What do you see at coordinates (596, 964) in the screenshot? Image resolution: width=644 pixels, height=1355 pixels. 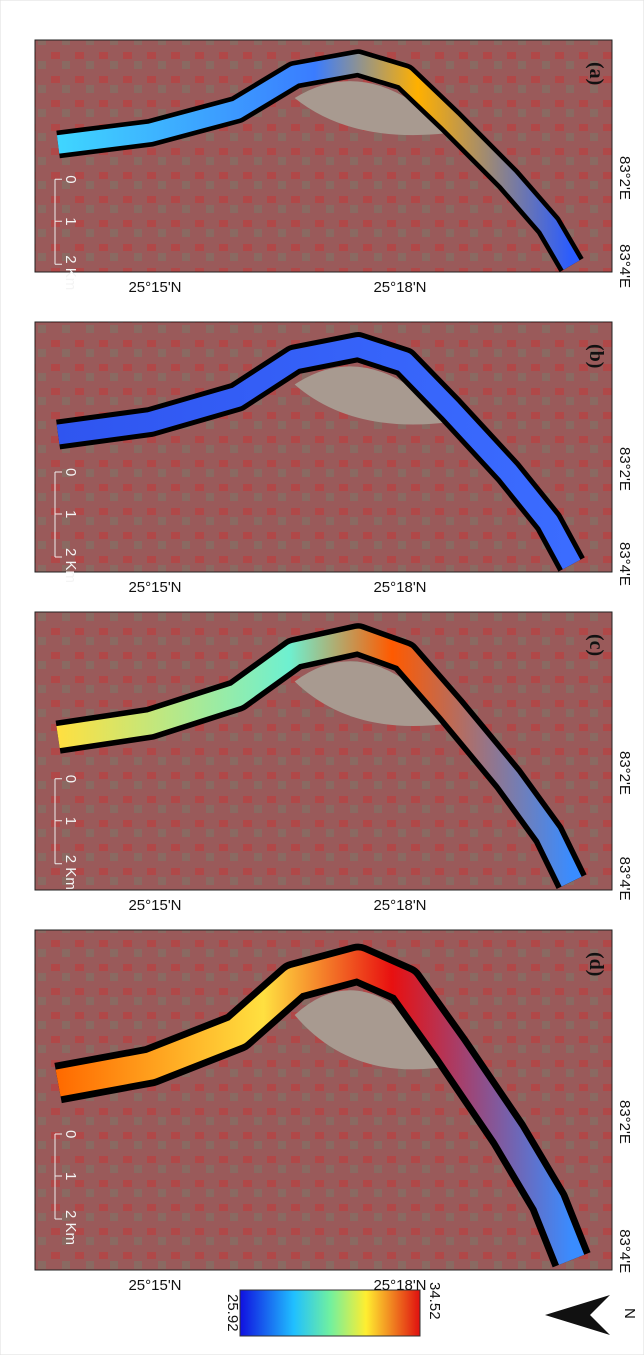 I see `panel-label: (d)` at bounding box center [596, 964].